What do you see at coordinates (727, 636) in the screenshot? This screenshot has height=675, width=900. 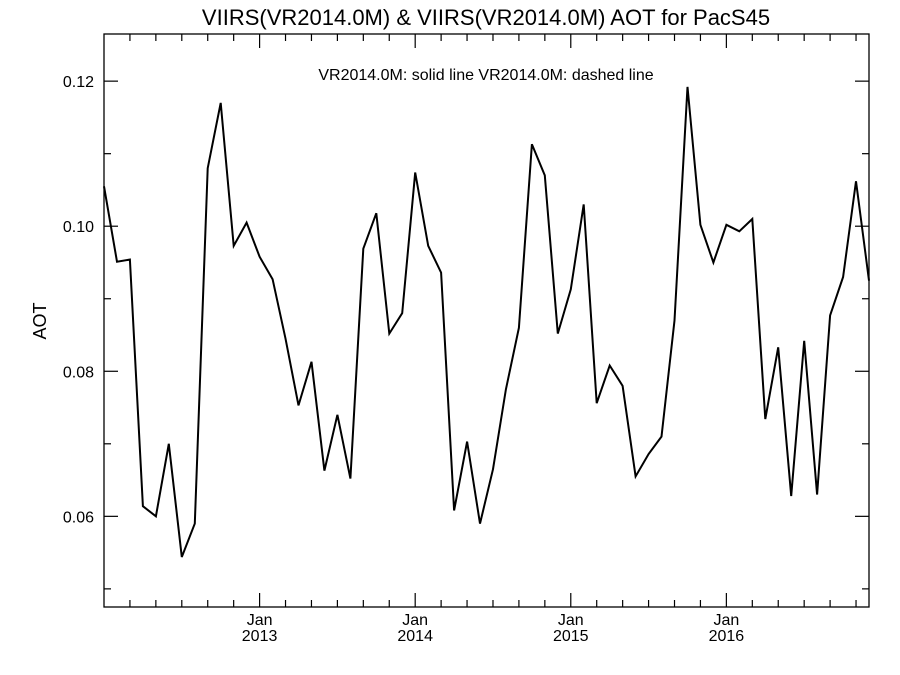 I see `x-tick-label-year: 2016` at bounding box center [727, 636].